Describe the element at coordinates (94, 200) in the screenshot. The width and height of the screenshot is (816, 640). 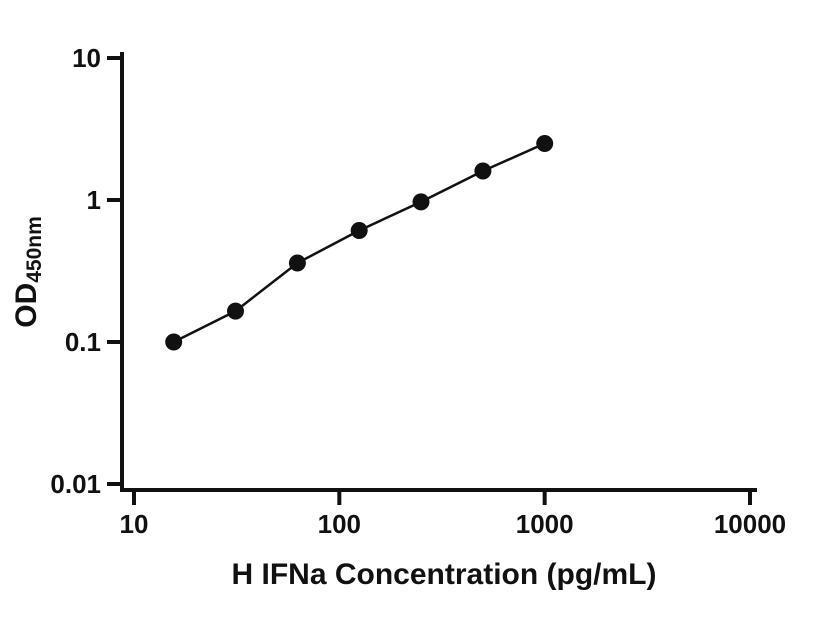
I see `y-tick-label: 1` at that location.